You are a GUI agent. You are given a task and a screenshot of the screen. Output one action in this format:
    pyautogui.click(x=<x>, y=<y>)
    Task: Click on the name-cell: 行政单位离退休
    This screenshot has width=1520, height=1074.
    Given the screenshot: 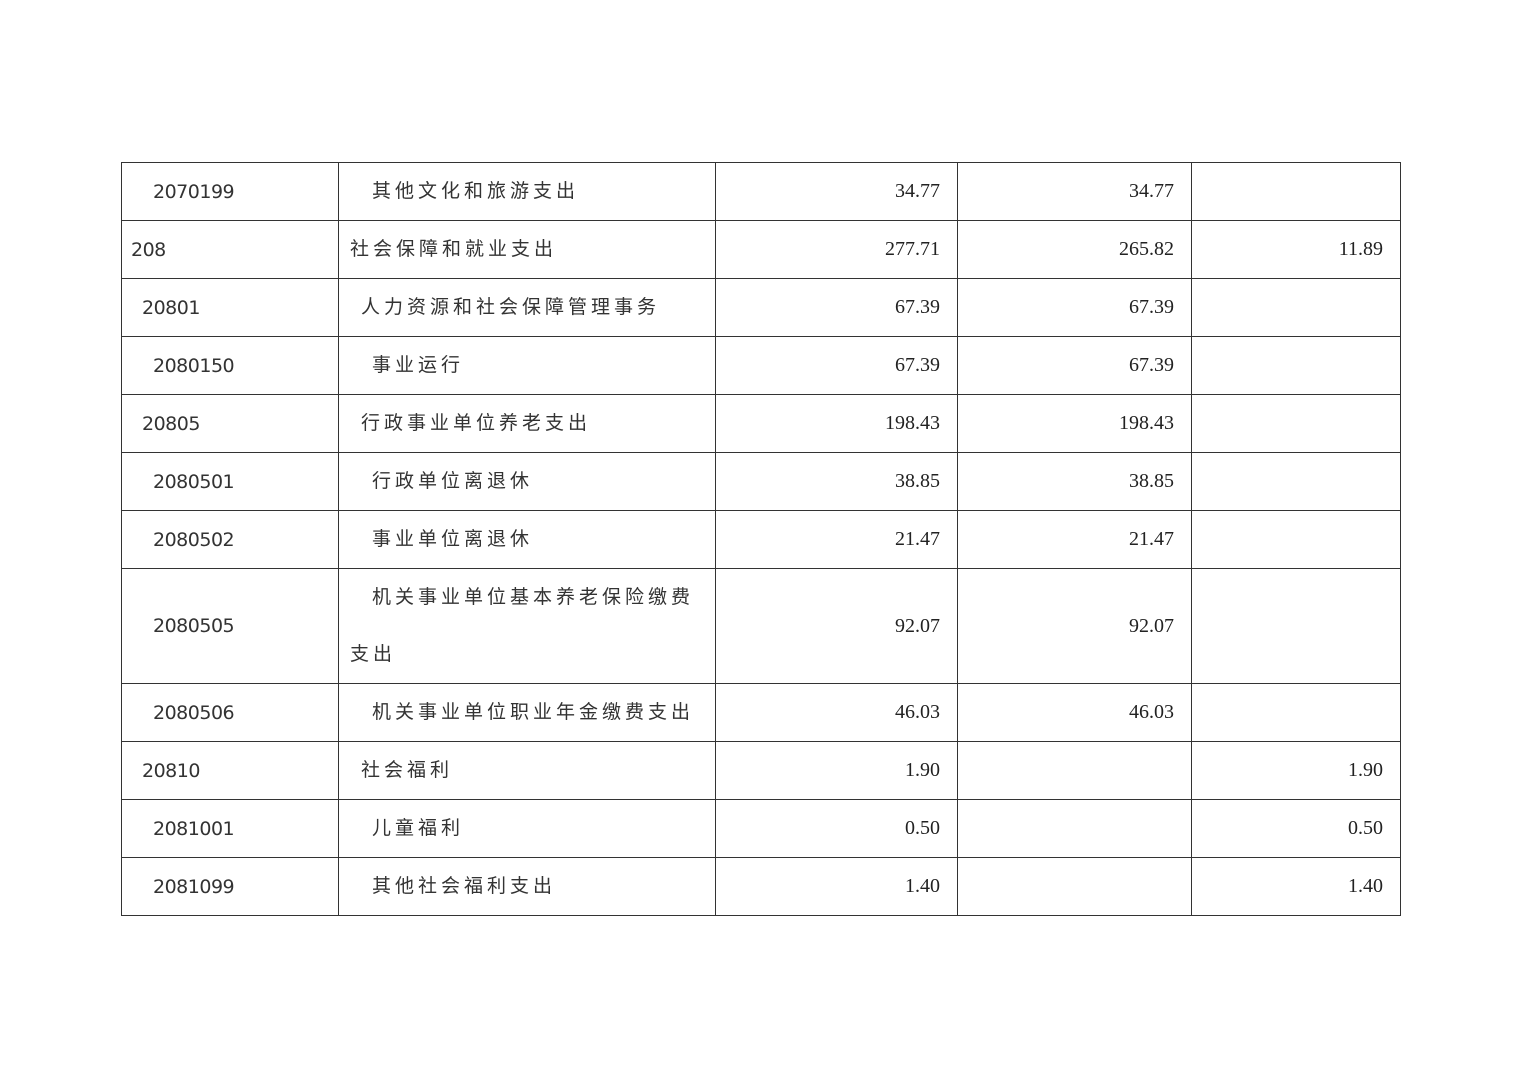 What is the action you would take?
    pyautogui.click(x=527, y=481)
    